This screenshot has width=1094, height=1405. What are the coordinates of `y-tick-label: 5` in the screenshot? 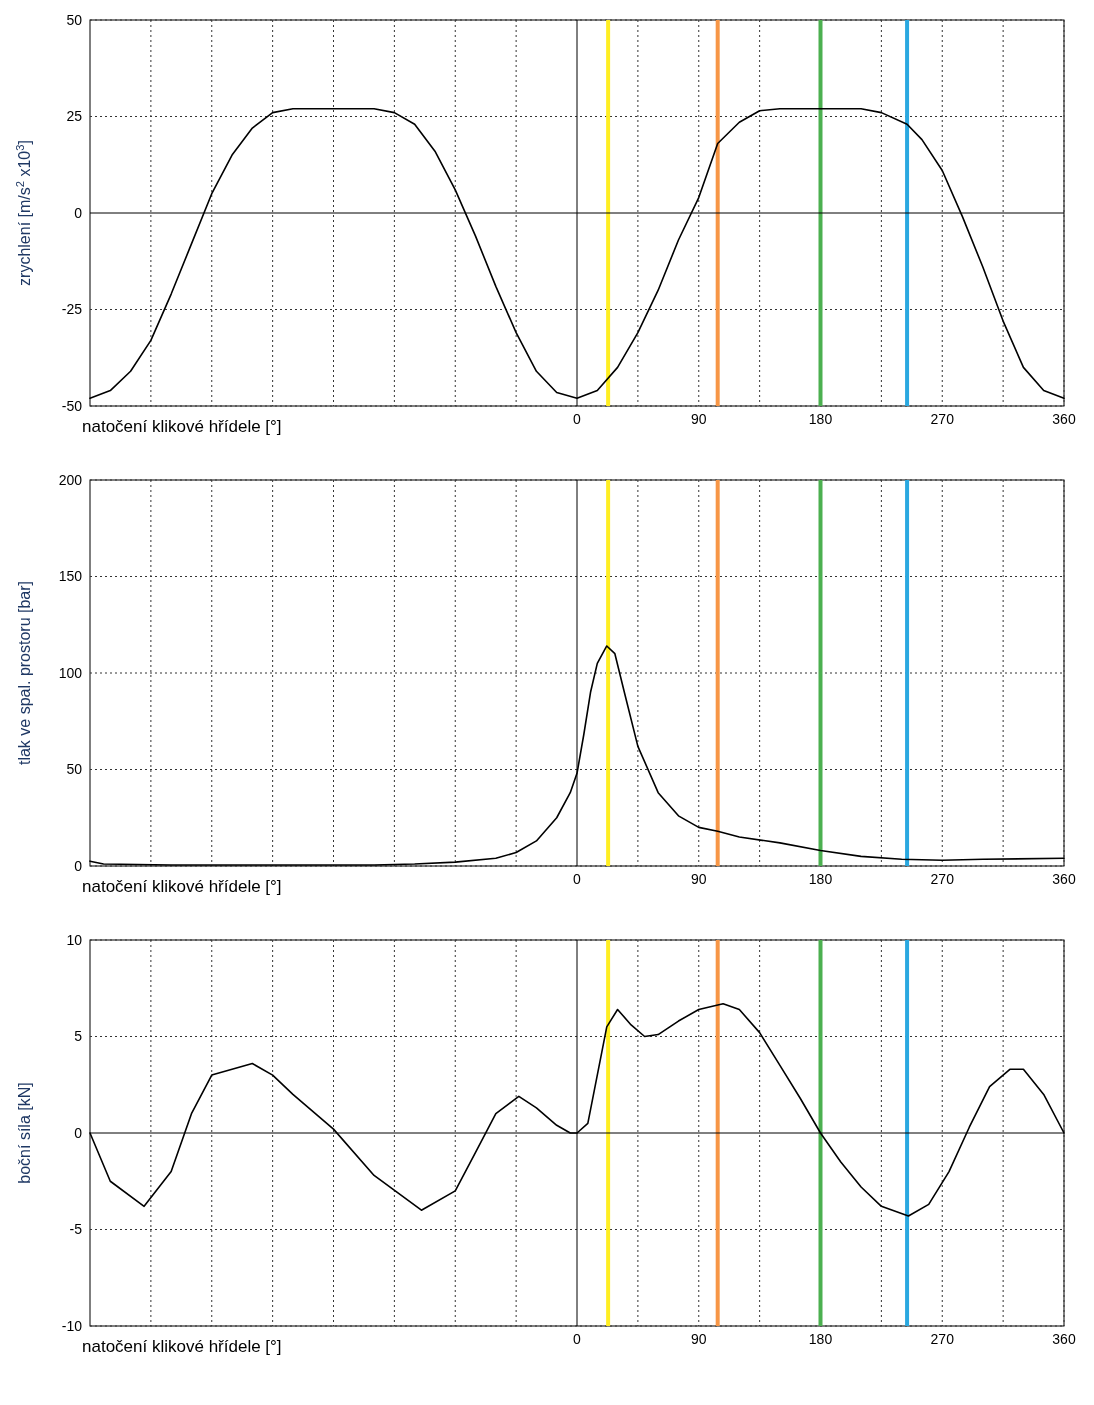 It's located at (78, 1036).